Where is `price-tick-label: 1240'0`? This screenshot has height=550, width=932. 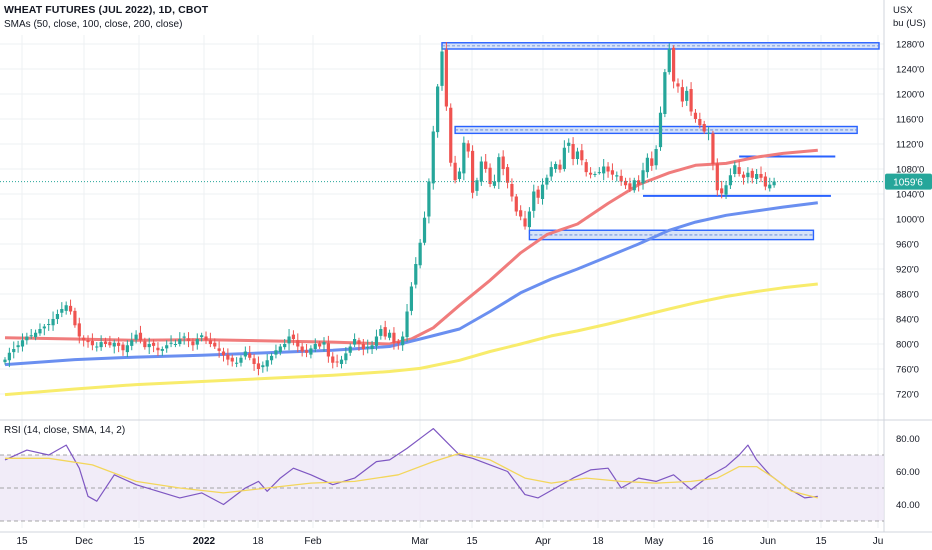
price-tick-label: 1240'0 is located at coordinates (910, 70).